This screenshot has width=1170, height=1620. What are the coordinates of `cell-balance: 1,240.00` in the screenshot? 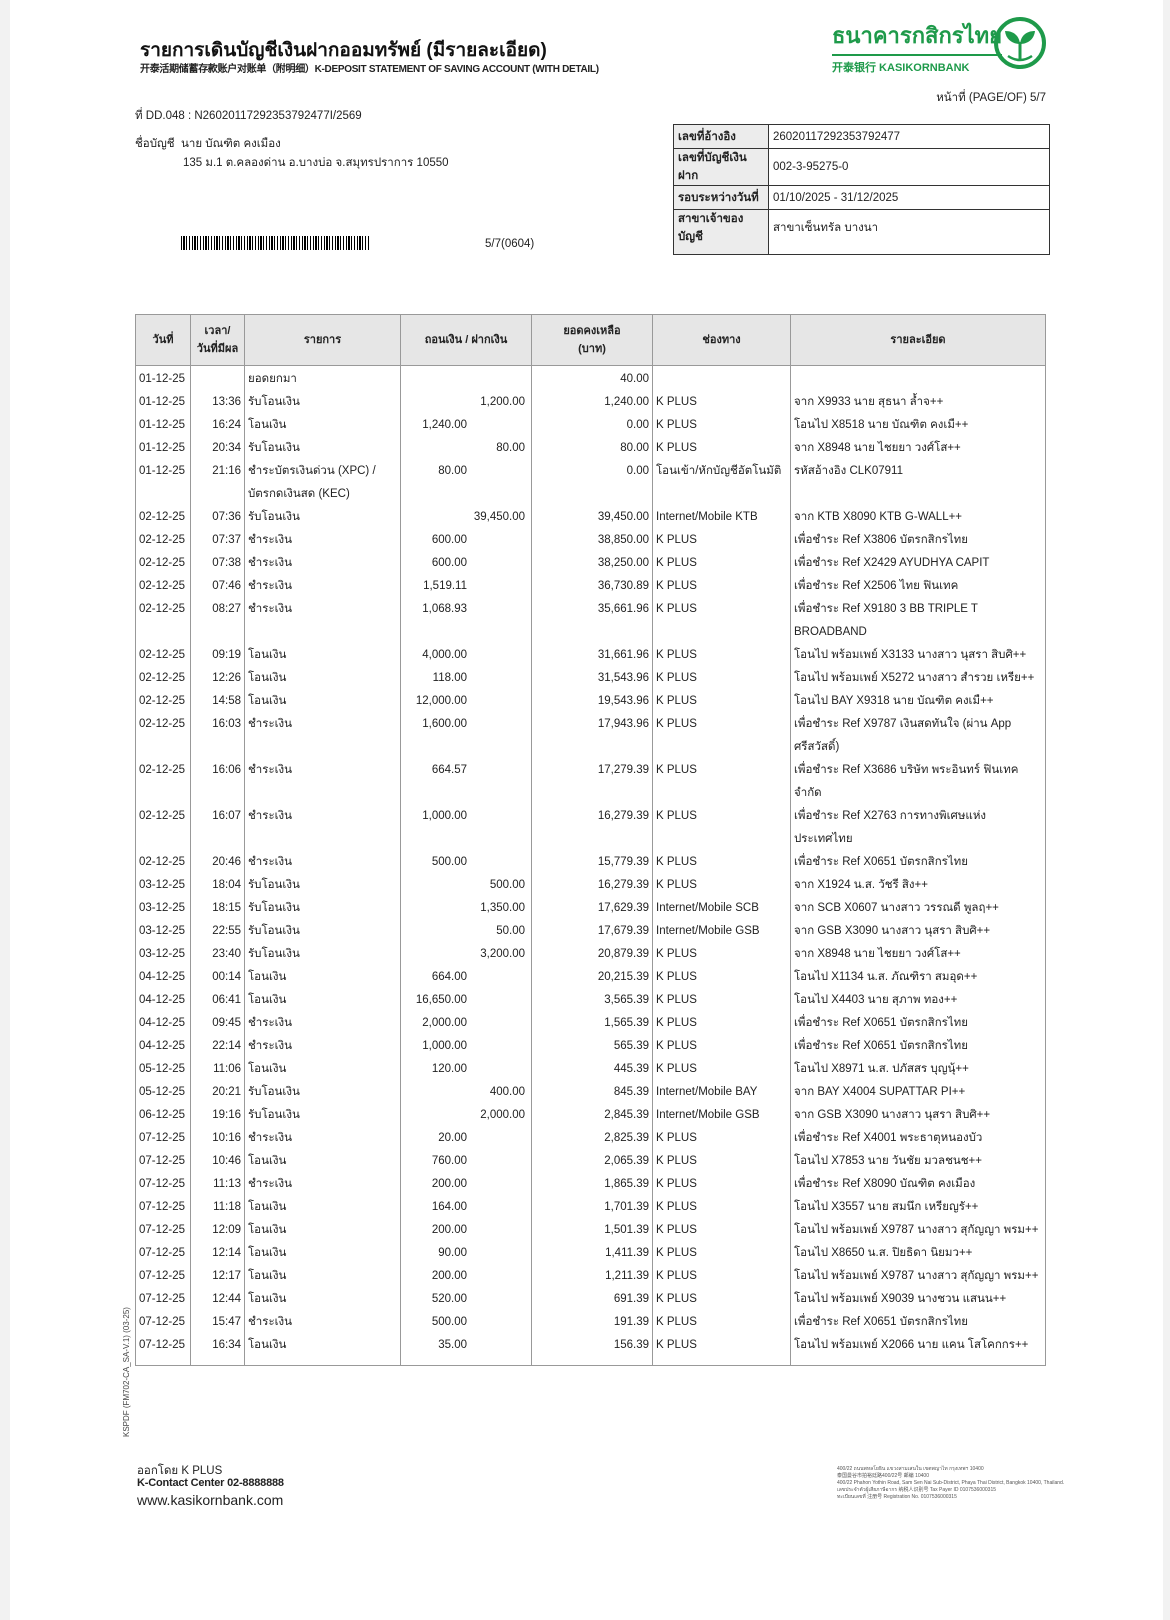 It's located at (592, 402).